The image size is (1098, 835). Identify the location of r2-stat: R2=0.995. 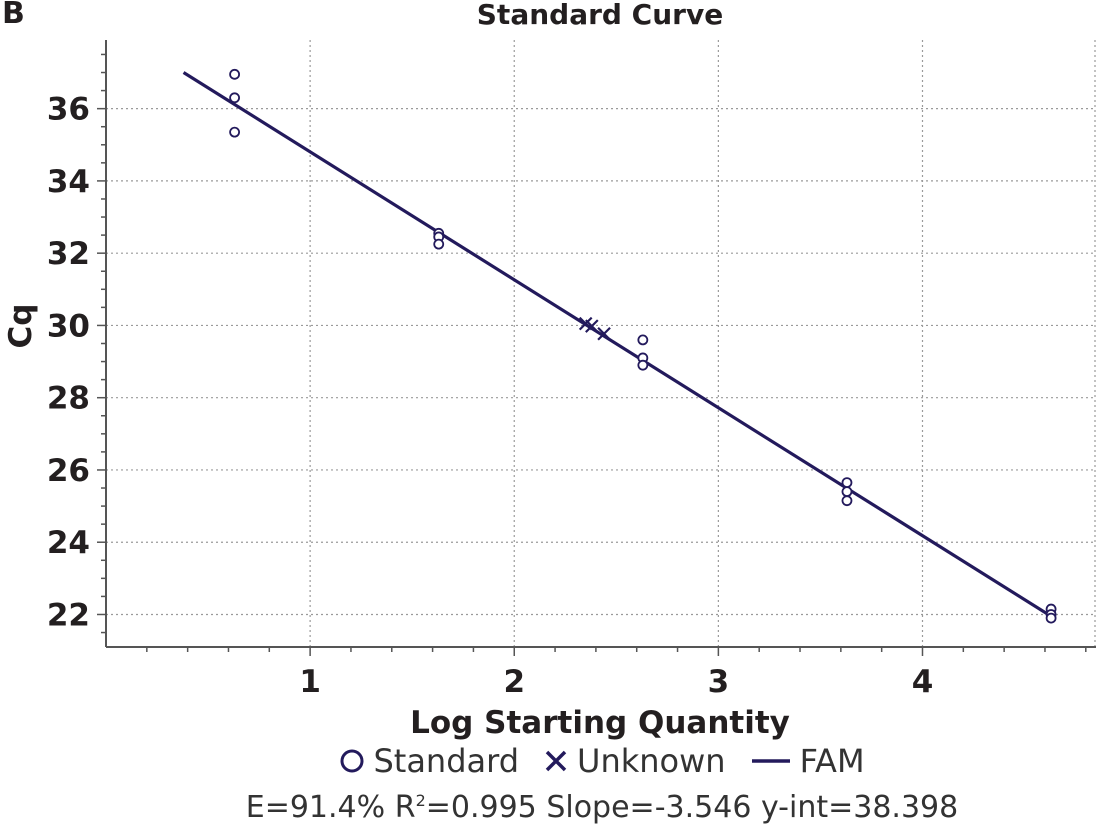
(466, 807).